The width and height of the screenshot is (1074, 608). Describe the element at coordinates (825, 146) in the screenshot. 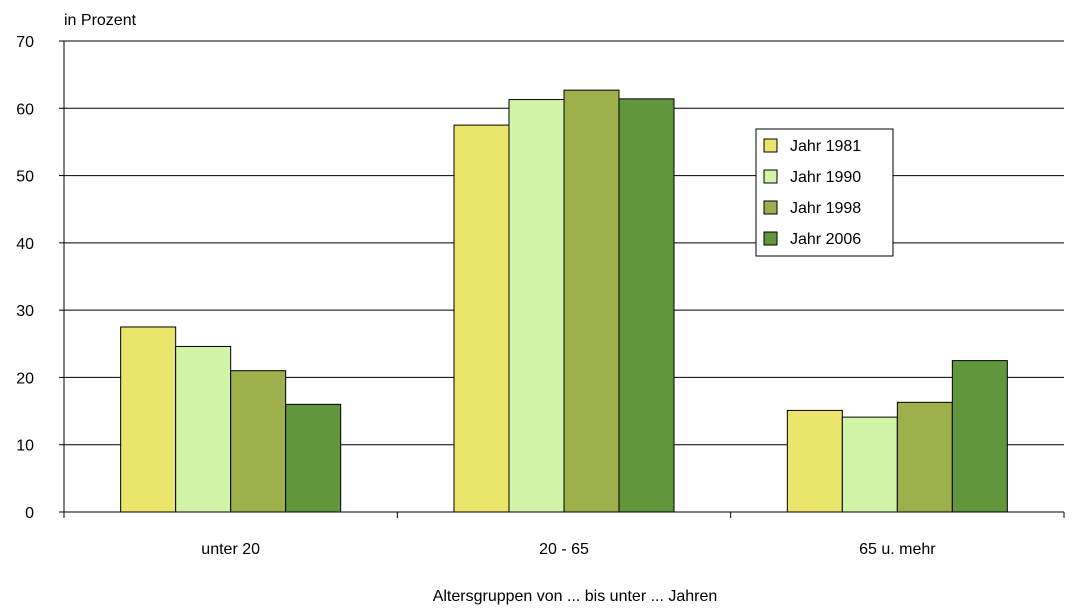

I see `legend-label: Jahr 1981` at that location.